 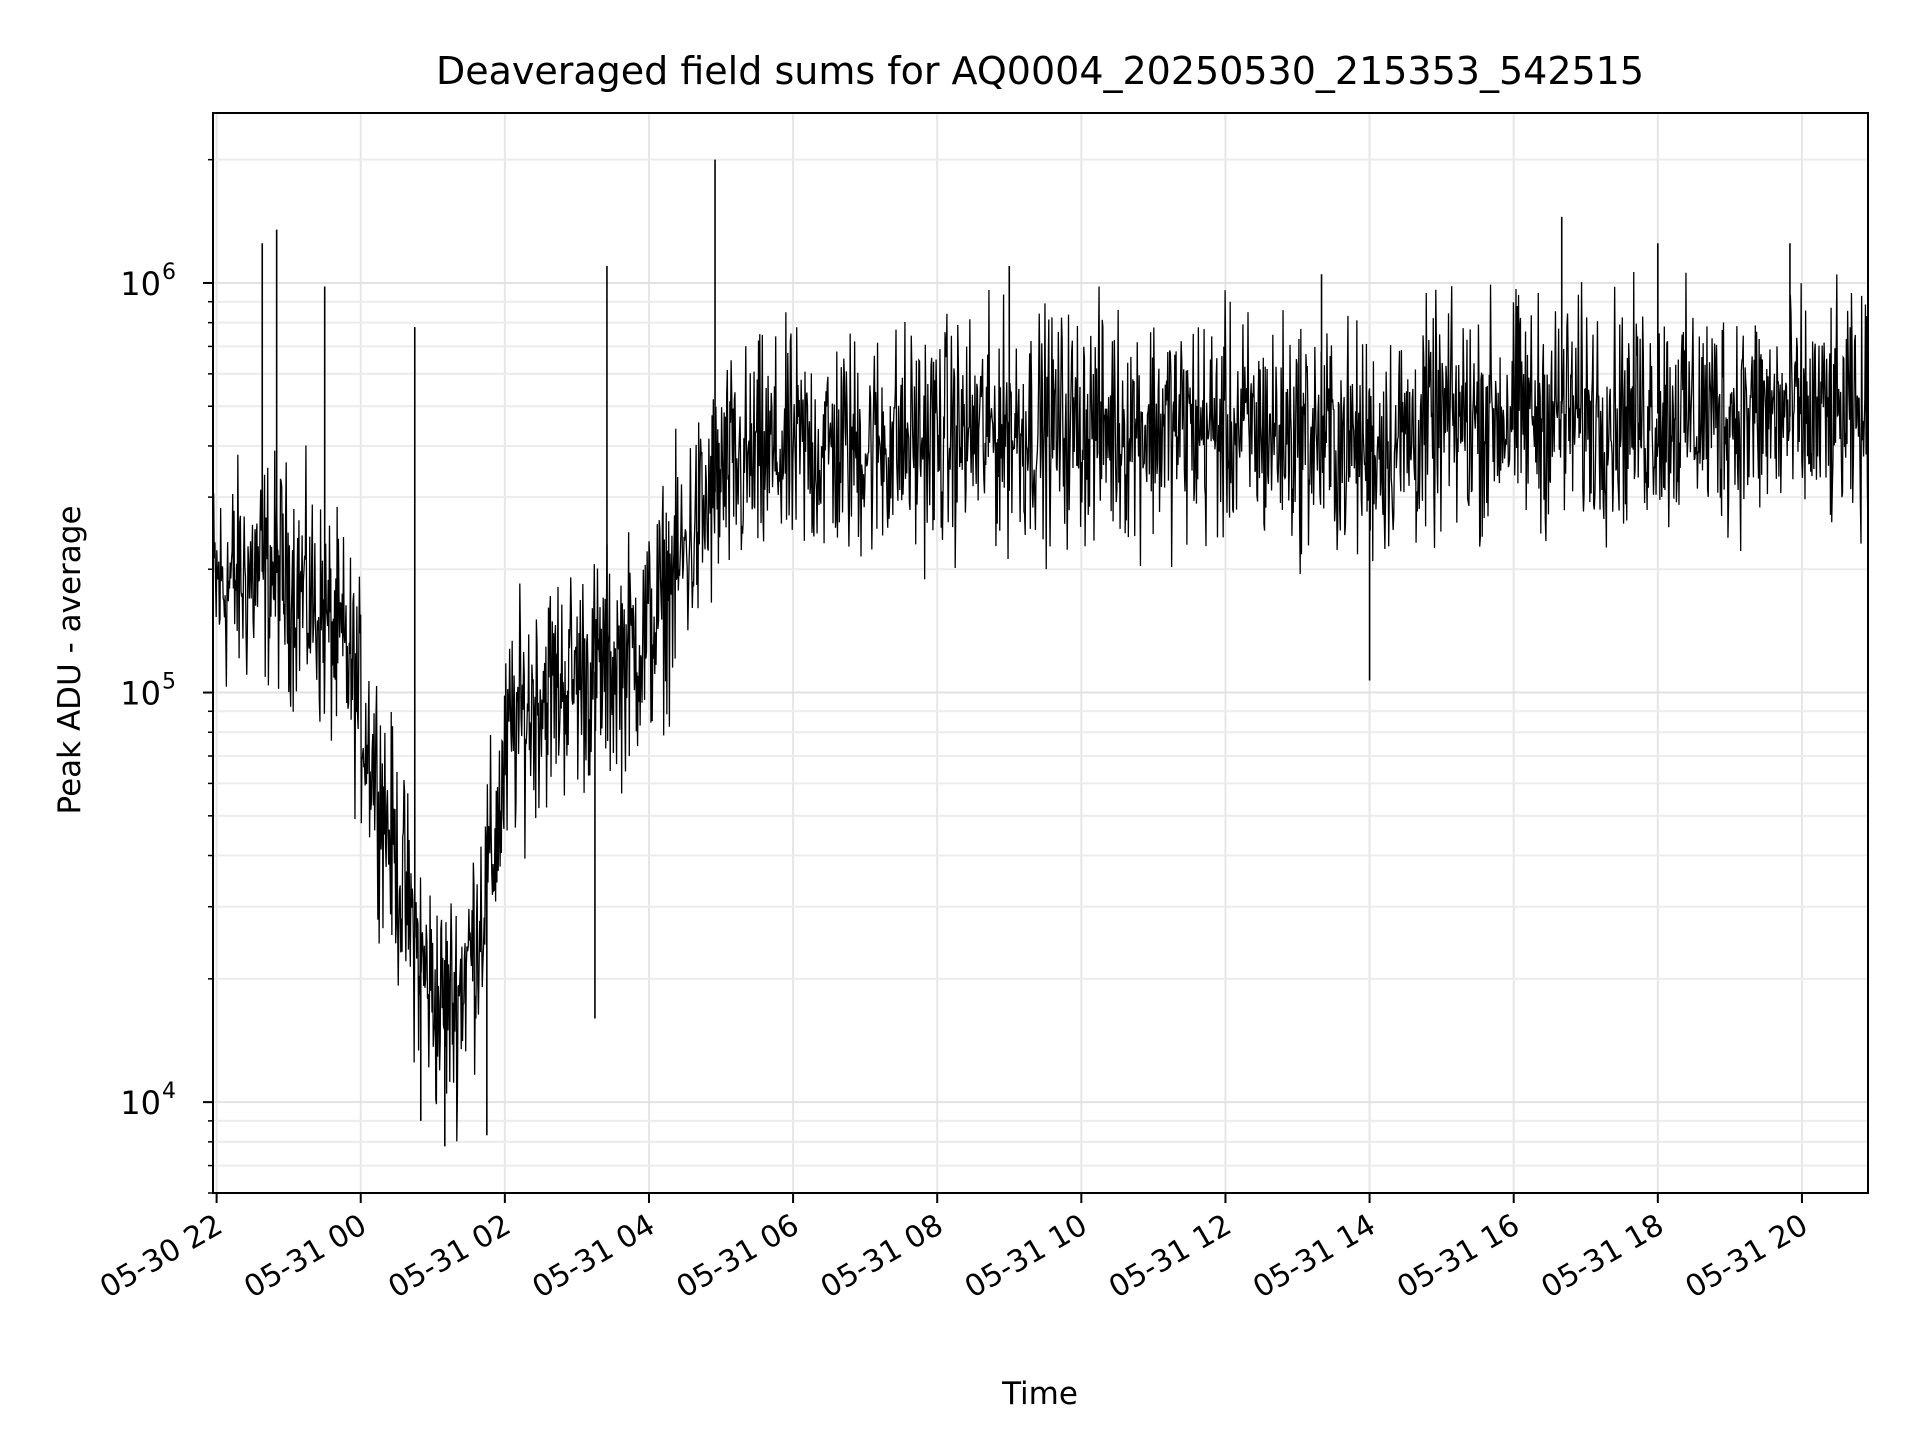 What do you see at coordinates (169, 272) in the screenshot?
I see `y-tick-exponent: 6` at bounding box center [169, 272].